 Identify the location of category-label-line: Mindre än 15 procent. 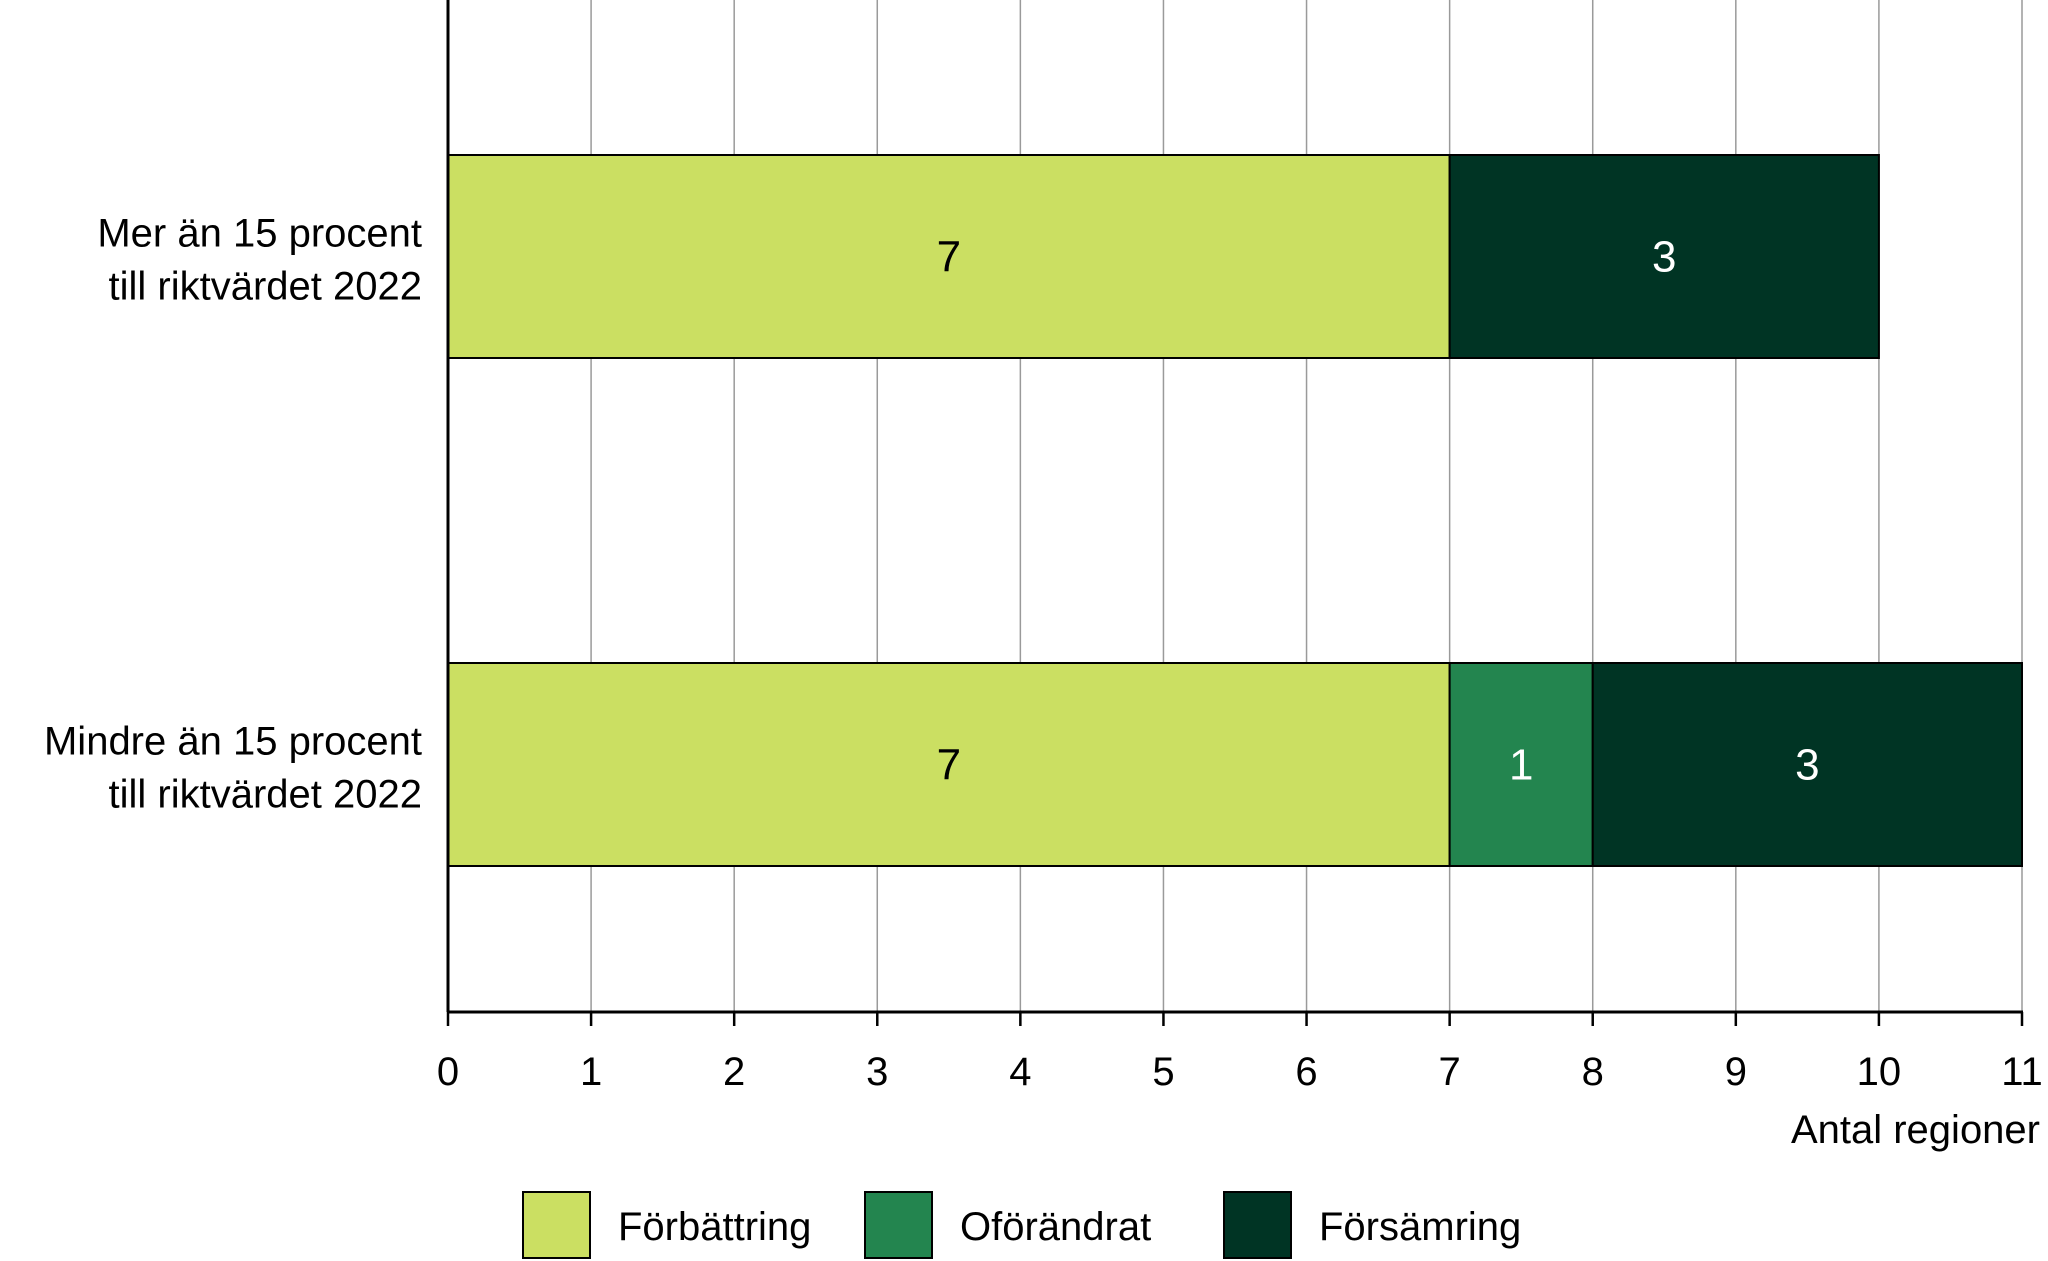
(233, 742).